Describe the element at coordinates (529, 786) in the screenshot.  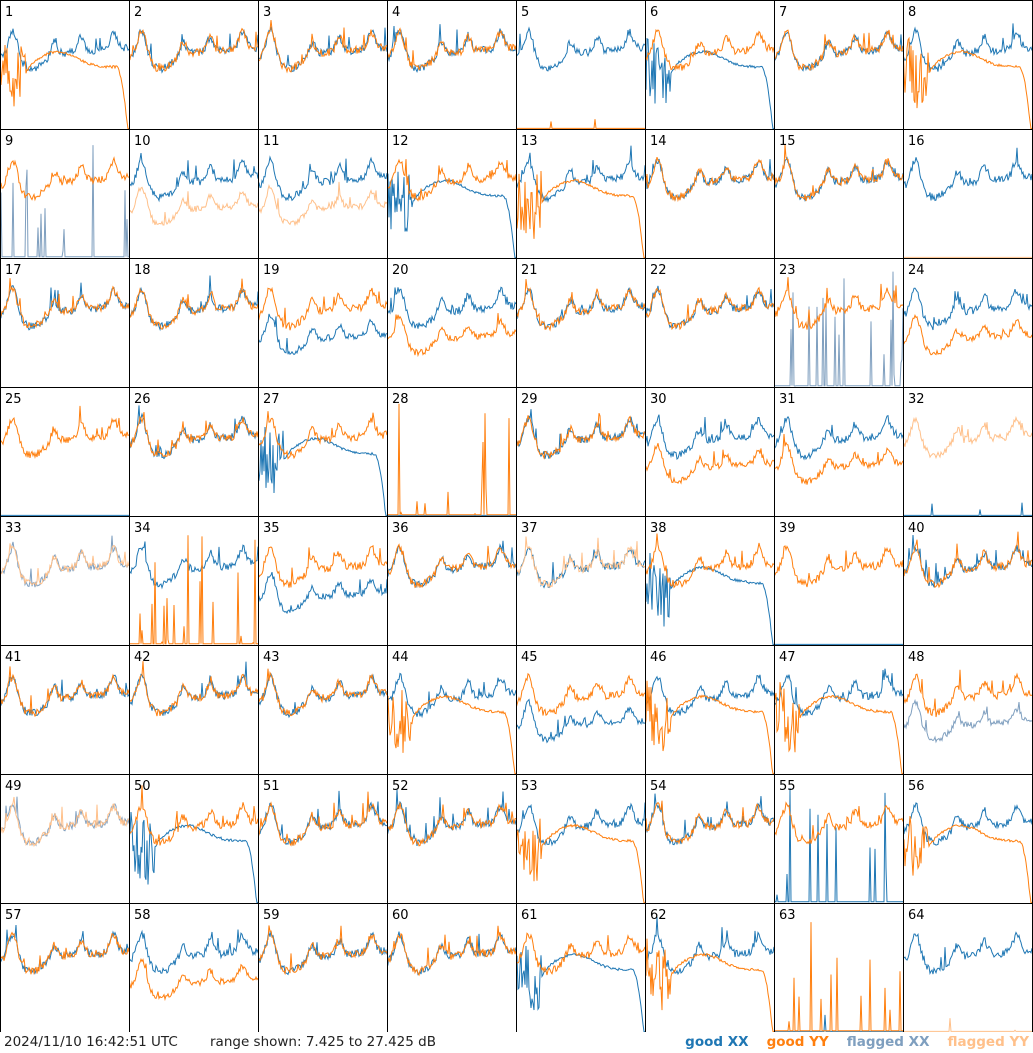
I see `panel-number-53: 53` at that location.